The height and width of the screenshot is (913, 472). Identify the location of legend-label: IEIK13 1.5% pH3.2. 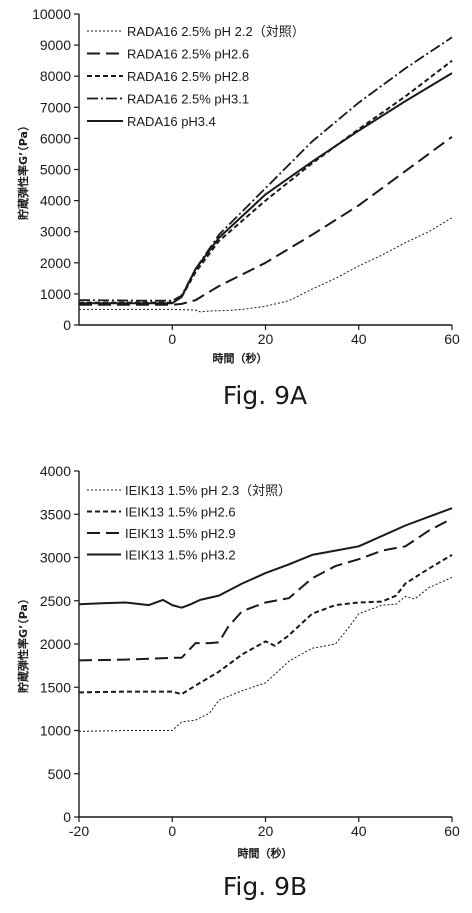
(180, 555).